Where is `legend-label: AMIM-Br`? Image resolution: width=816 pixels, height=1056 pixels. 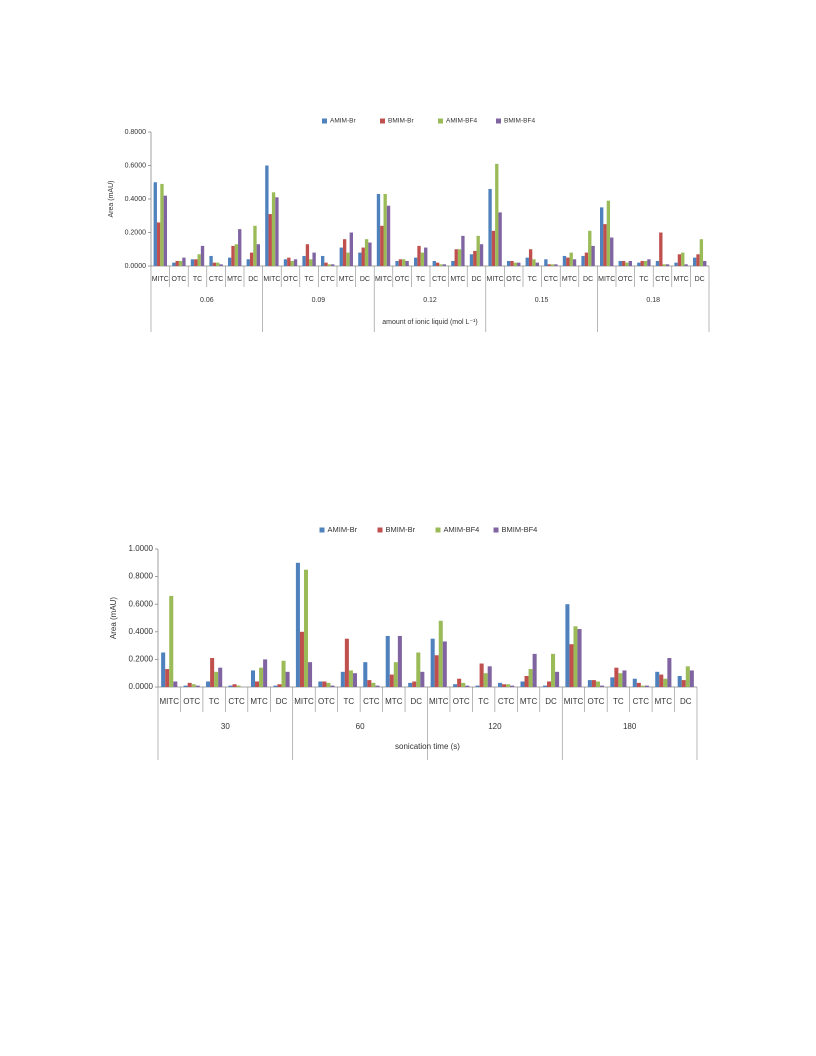 legend-label: AMIM-Br is located at coordinates (343, 121).